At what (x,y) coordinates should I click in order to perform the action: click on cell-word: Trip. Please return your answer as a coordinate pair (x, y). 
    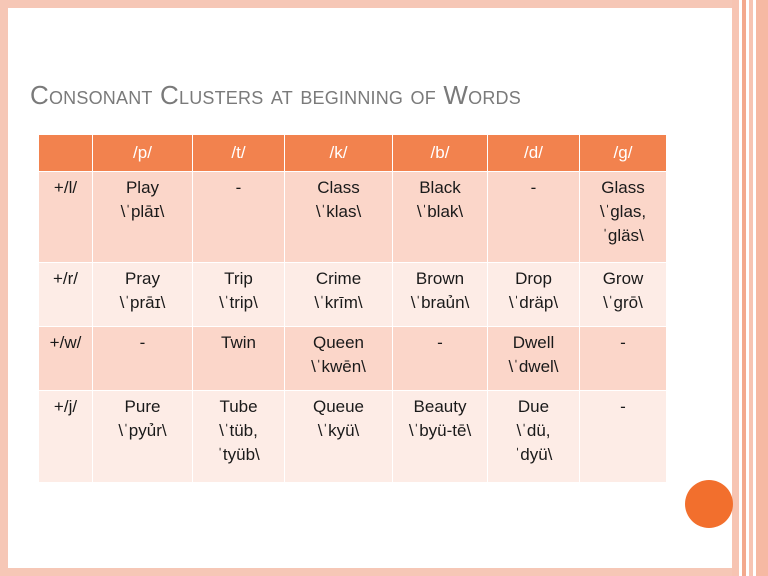
    Looking at the image, I should click on (238, 278).